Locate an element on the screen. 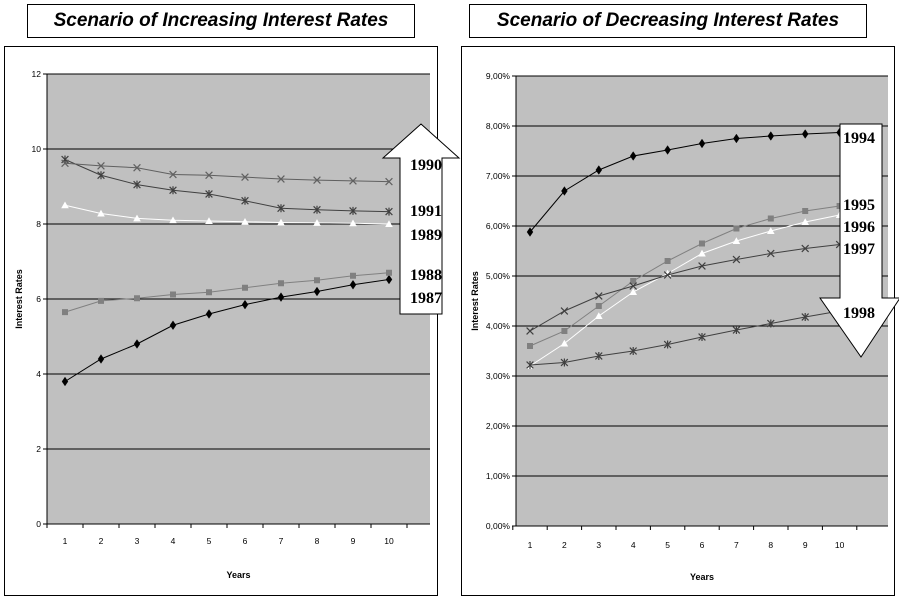 The width and height of the screenshot is (899, 608). series-markers-1991 is located at coordinates (227, 185).